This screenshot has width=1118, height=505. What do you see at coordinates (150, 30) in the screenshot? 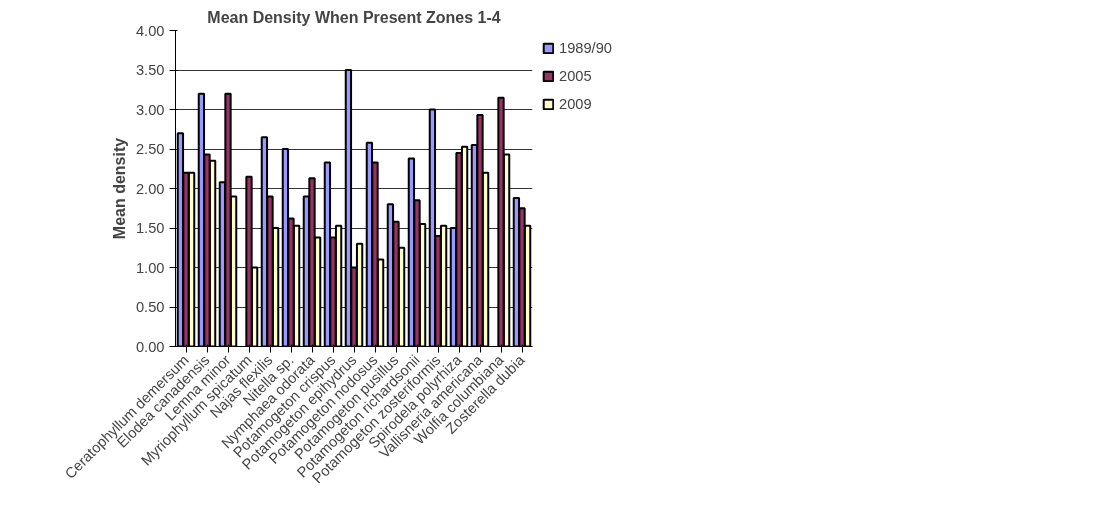
I see `y-tick-label: 4.00` at bounding box center [150, 30].